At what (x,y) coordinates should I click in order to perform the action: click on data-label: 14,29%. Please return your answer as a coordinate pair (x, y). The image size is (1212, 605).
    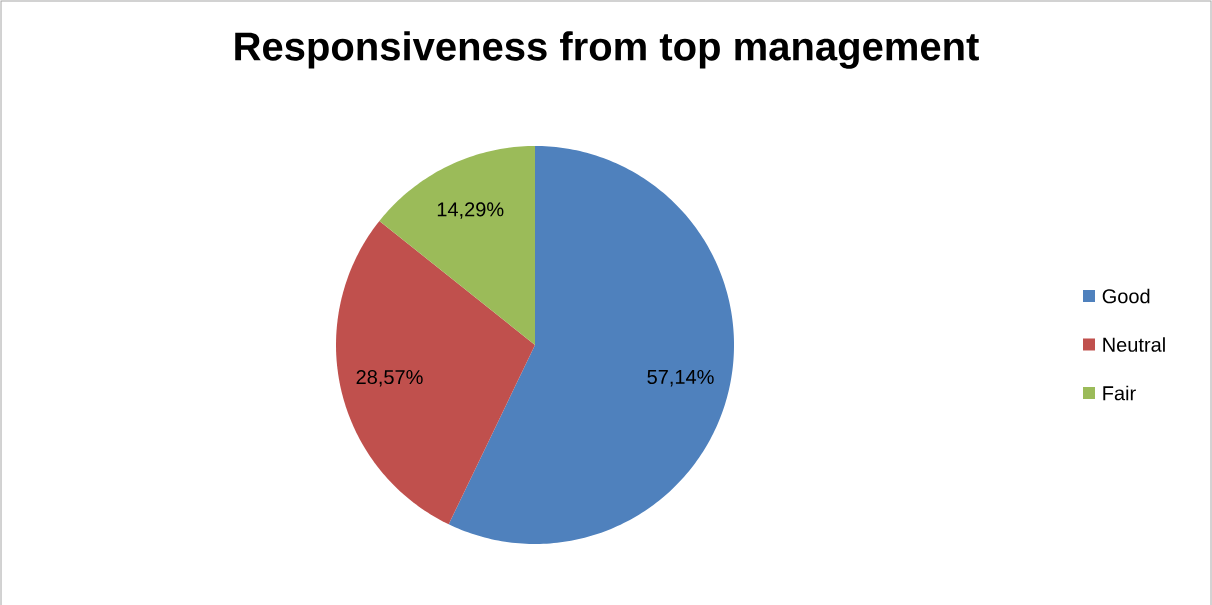
    Looking at the image, I should click on (470, 210).